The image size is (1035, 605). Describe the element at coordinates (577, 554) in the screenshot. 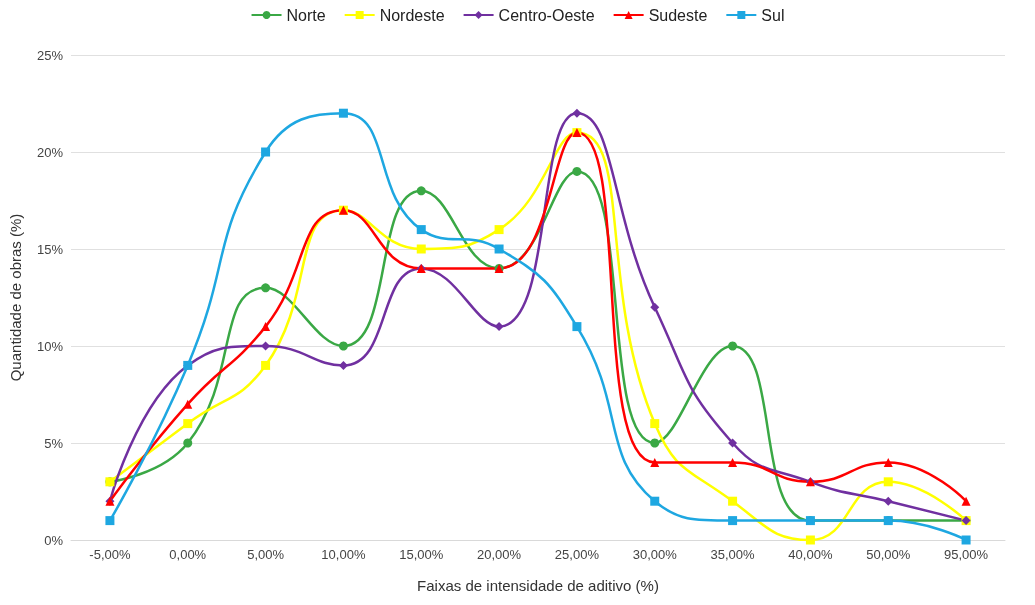

I see `x-tick-label: 25,00%` at that location.